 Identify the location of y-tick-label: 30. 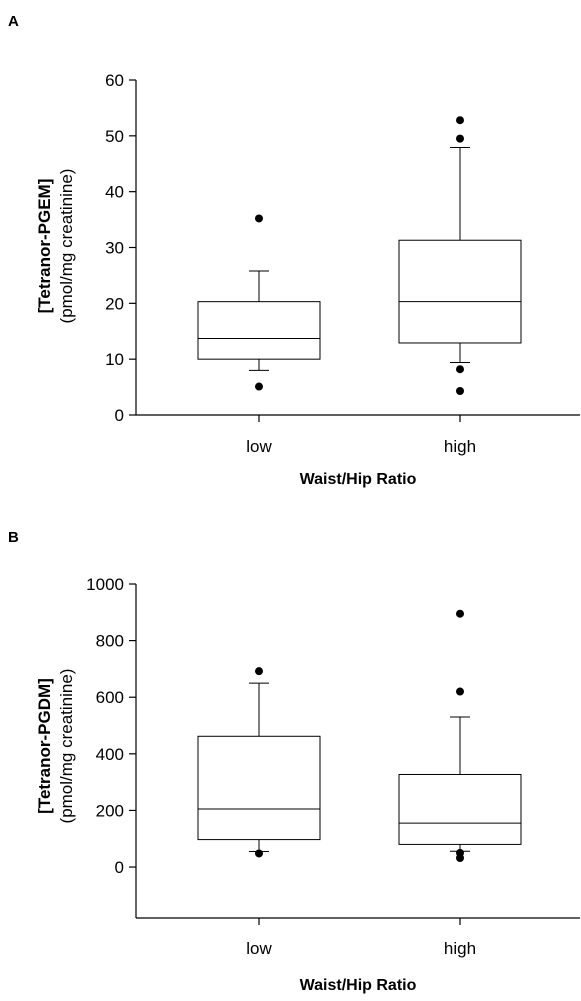
(114, 248).